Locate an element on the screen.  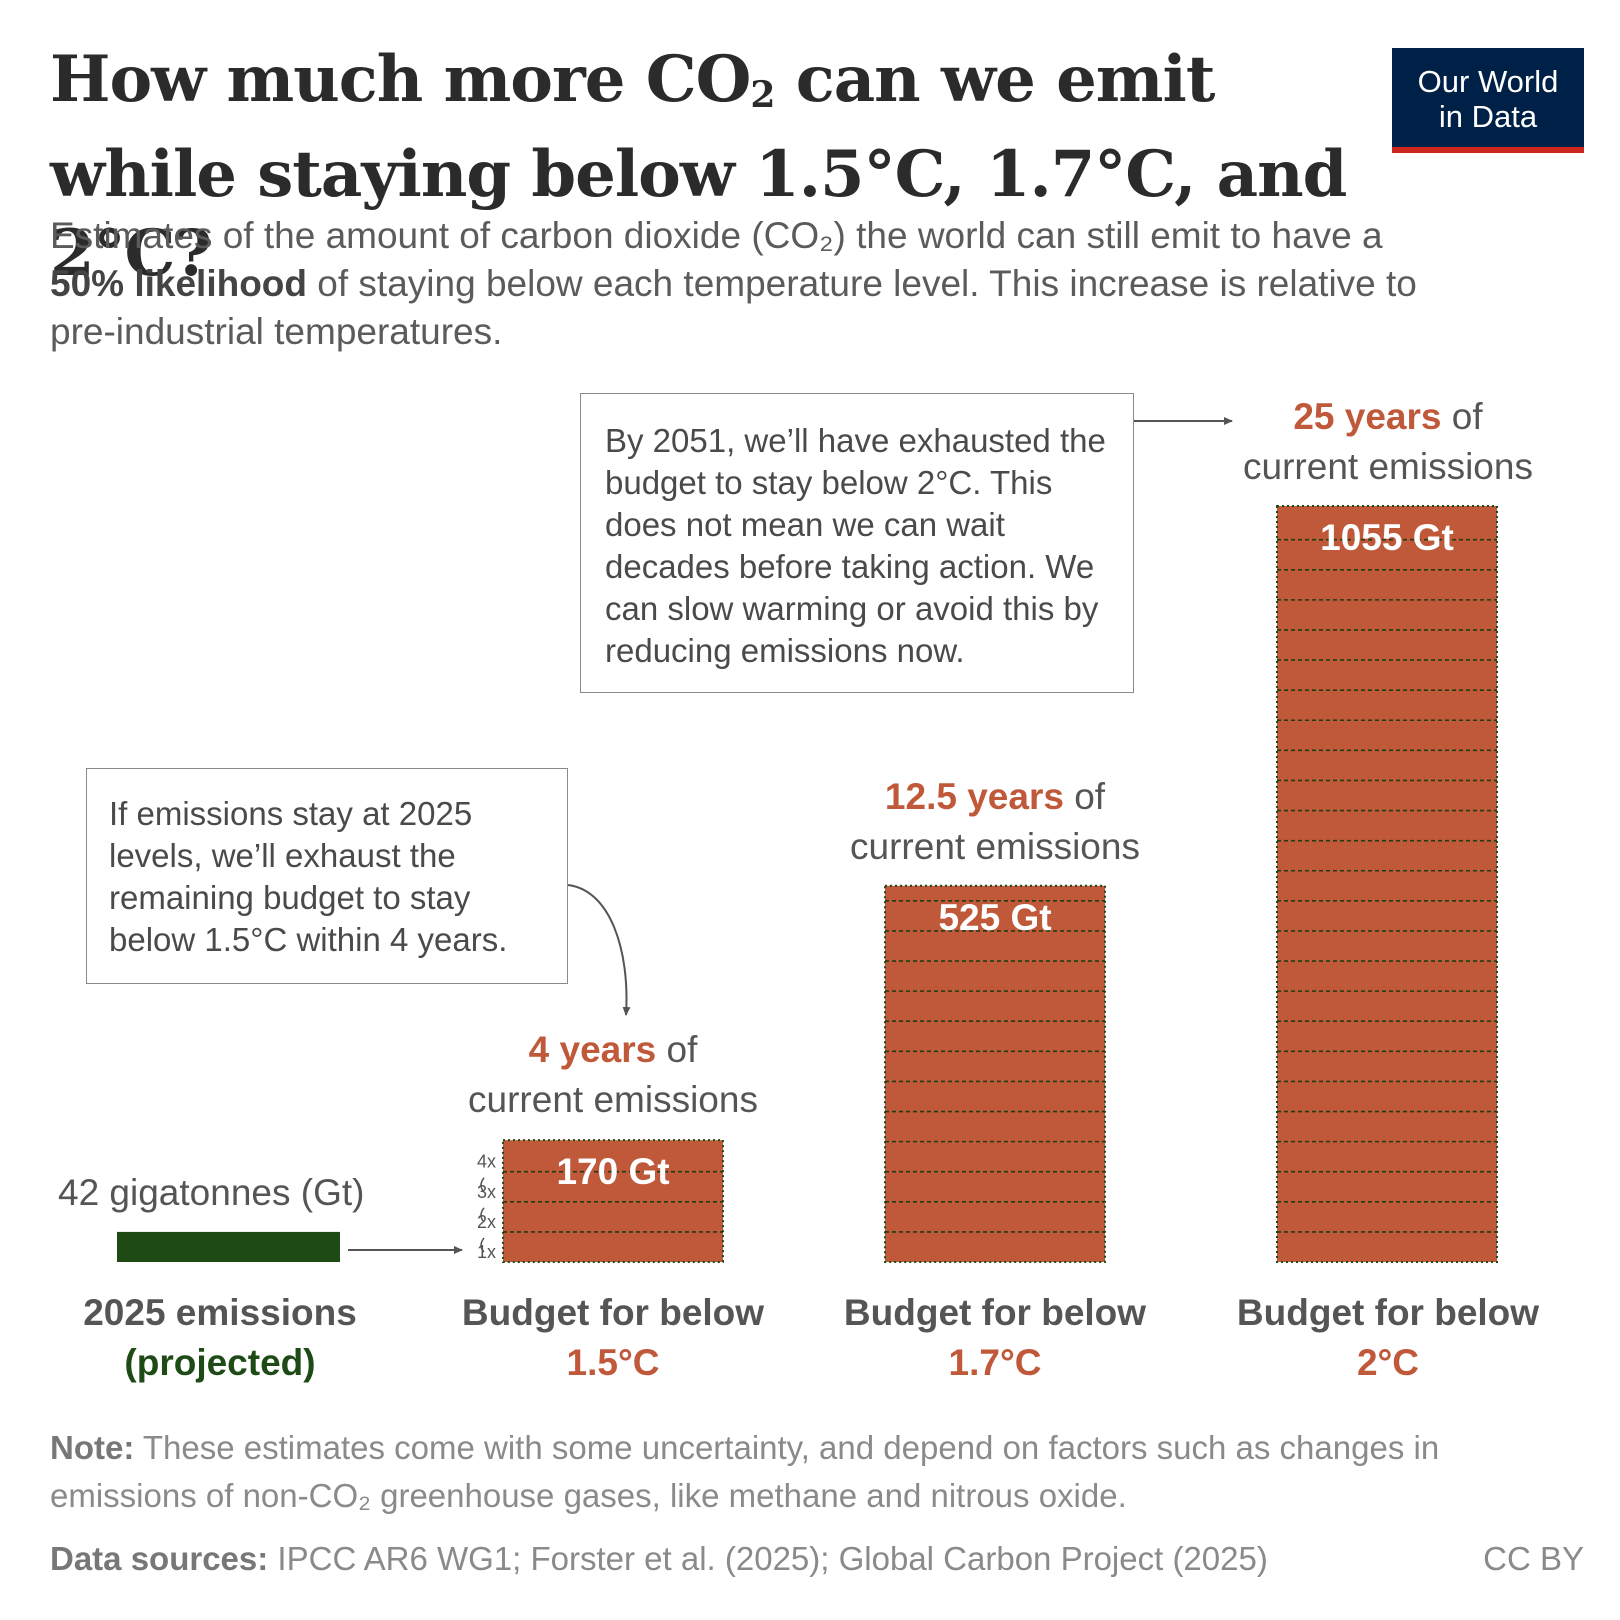
title-text-1: How much more CO is located at coordinates (400, 79).